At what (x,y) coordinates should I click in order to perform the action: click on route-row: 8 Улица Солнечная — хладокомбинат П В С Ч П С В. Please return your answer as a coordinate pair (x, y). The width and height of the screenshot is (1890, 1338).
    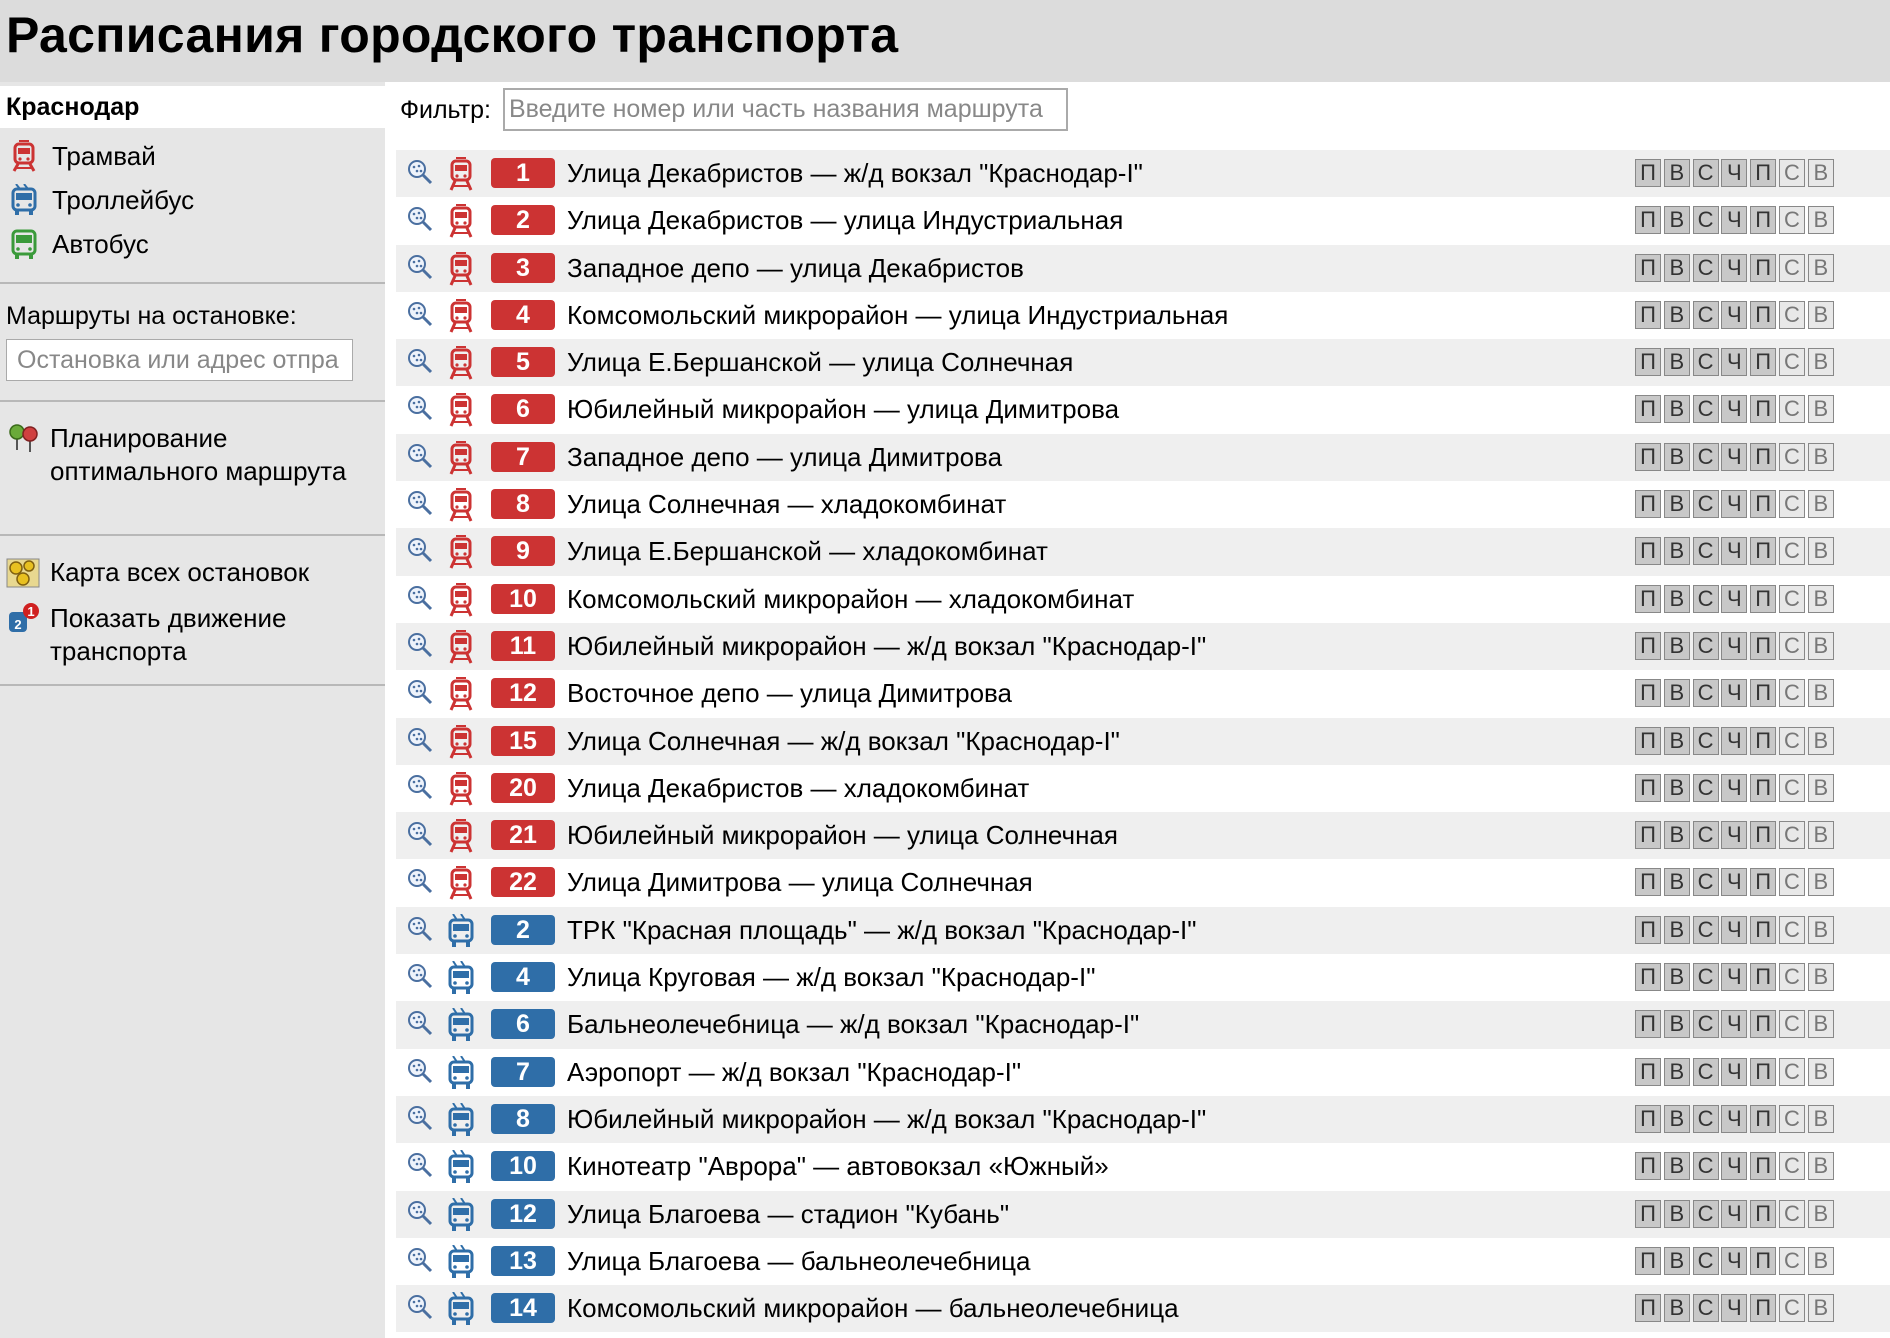
    Looking at the image, I should click on (1143, 504).